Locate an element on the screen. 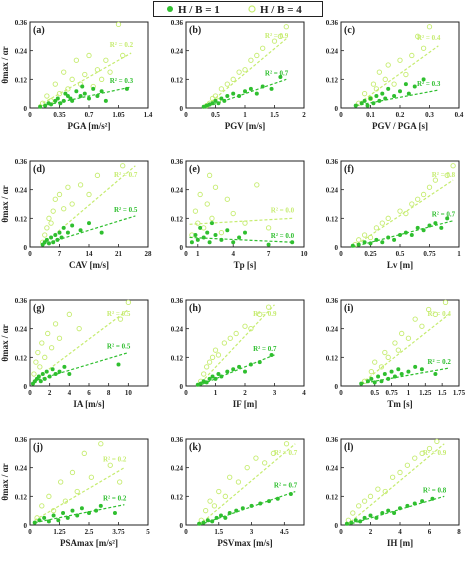  panel-e-xtick-label: 1 is located at coordinates (198, 254).